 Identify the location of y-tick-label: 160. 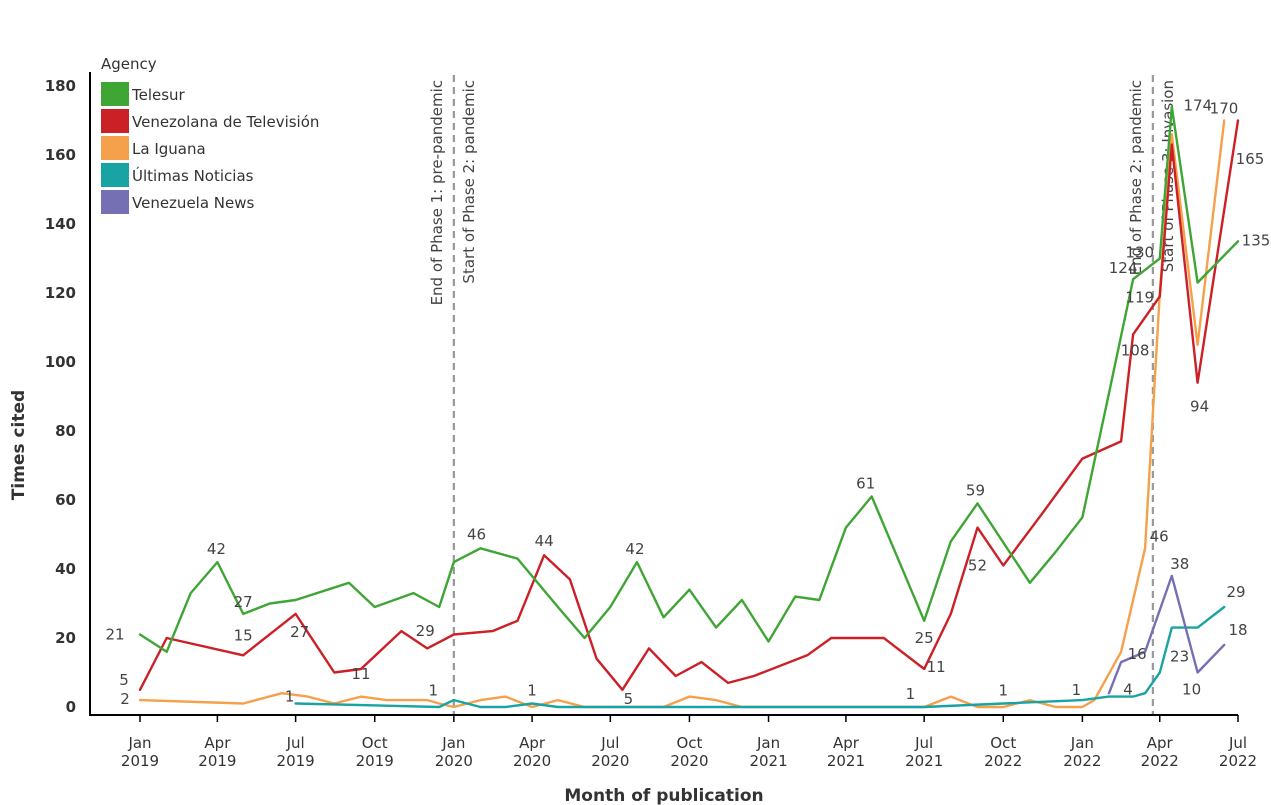
(60, 155).